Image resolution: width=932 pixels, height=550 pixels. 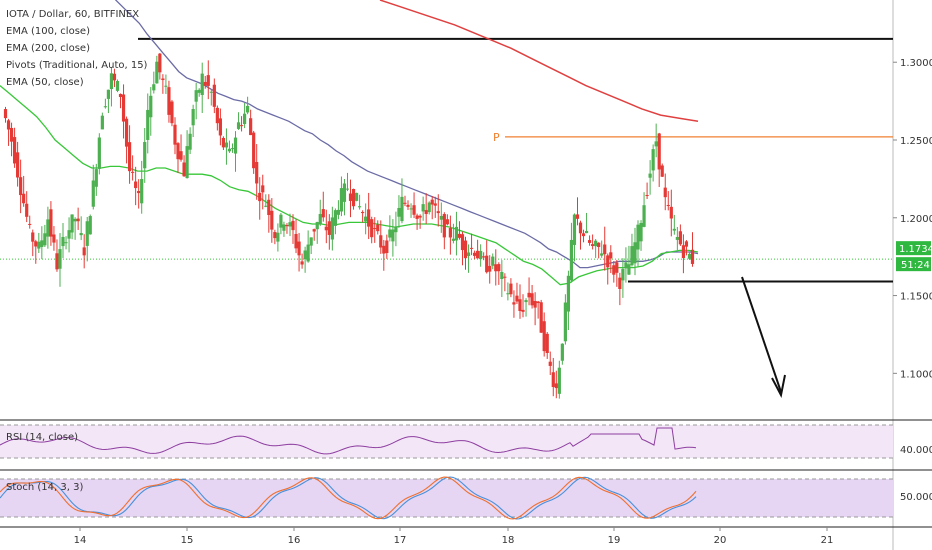 What do you see at coordinates (916, 297) in the screenshot?
I see `y-tick-label: 1.1500` at bounding box center [916, 297].